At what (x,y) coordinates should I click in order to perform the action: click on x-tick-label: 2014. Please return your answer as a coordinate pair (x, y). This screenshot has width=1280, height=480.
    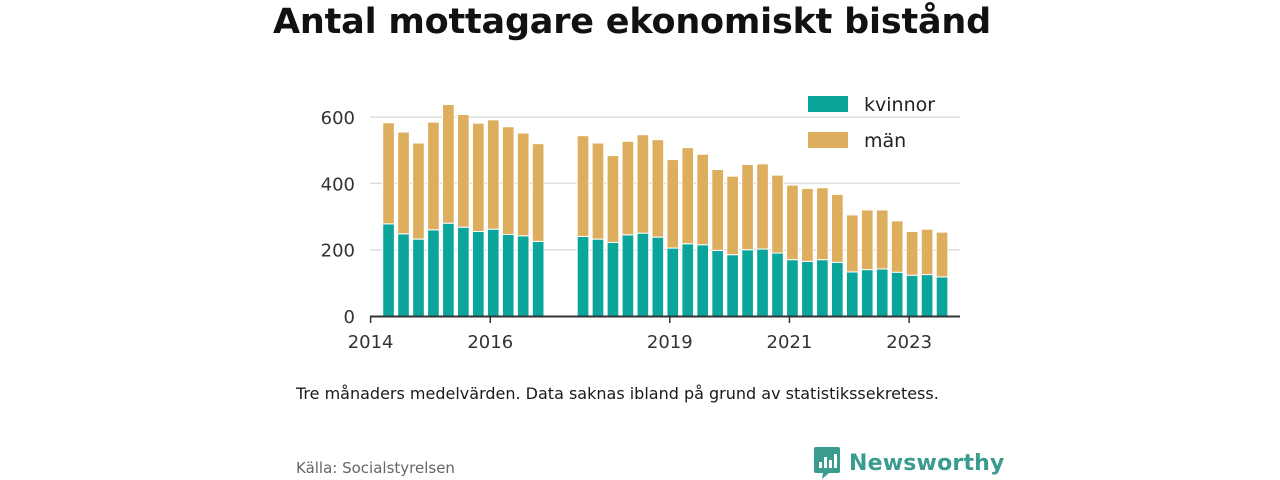
    Looking at the image, I should click on (371, 342).